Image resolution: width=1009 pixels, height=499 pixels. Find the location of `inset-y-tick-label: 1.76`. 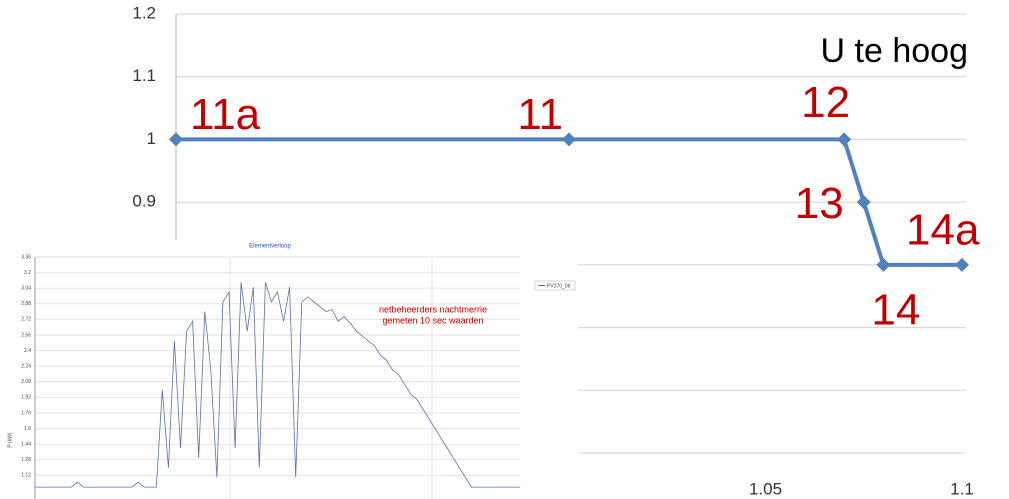

inset-y-tick-label: 1.76 is located at coordinates (26, 413).